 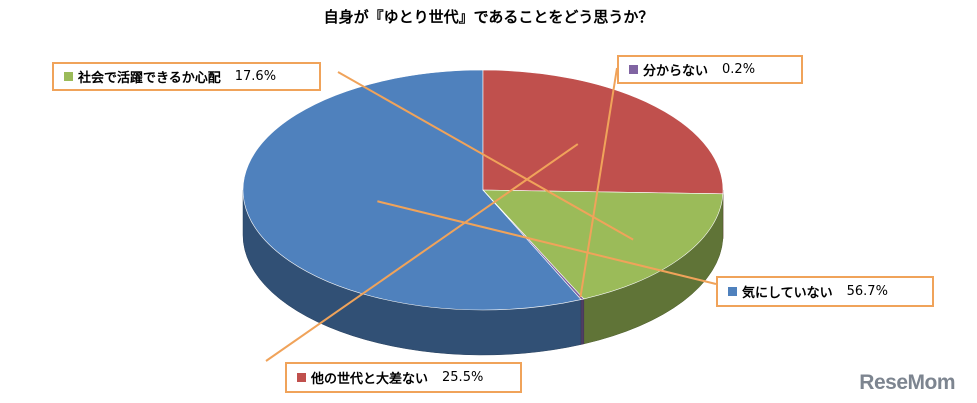 I want to click on leader-line-worried, so click(x=485, y=156).